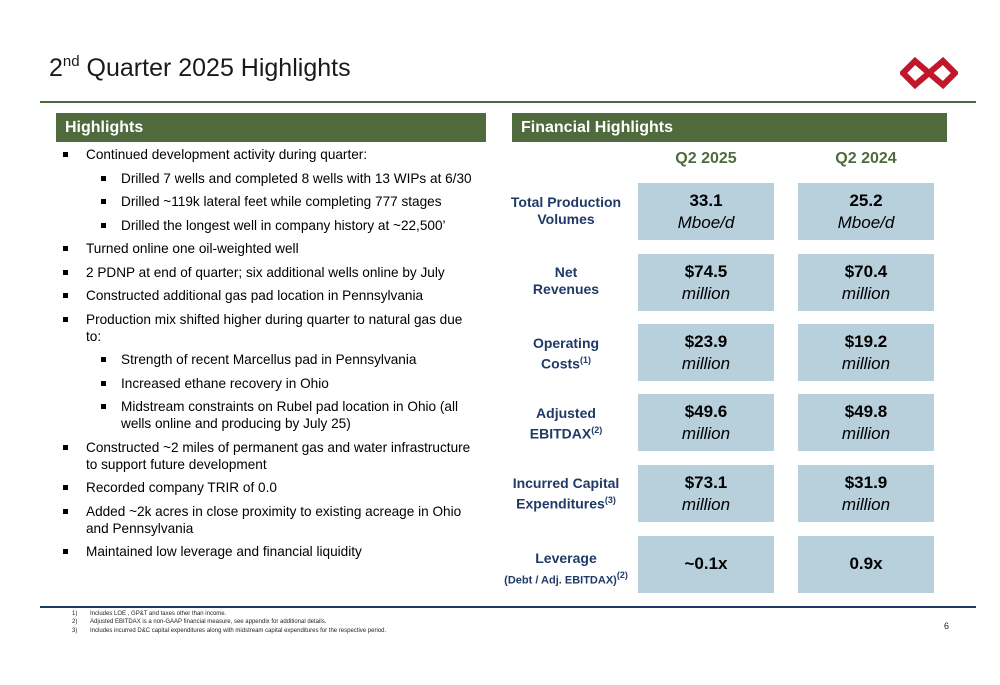 The height and width of the screenshot is (685, 1000). Describe the element at coordinates (566, 568) in the screenshot. I see `row-label-leverage: Leverage (Debt / Adj. EBITDAX)(2)` at that location.